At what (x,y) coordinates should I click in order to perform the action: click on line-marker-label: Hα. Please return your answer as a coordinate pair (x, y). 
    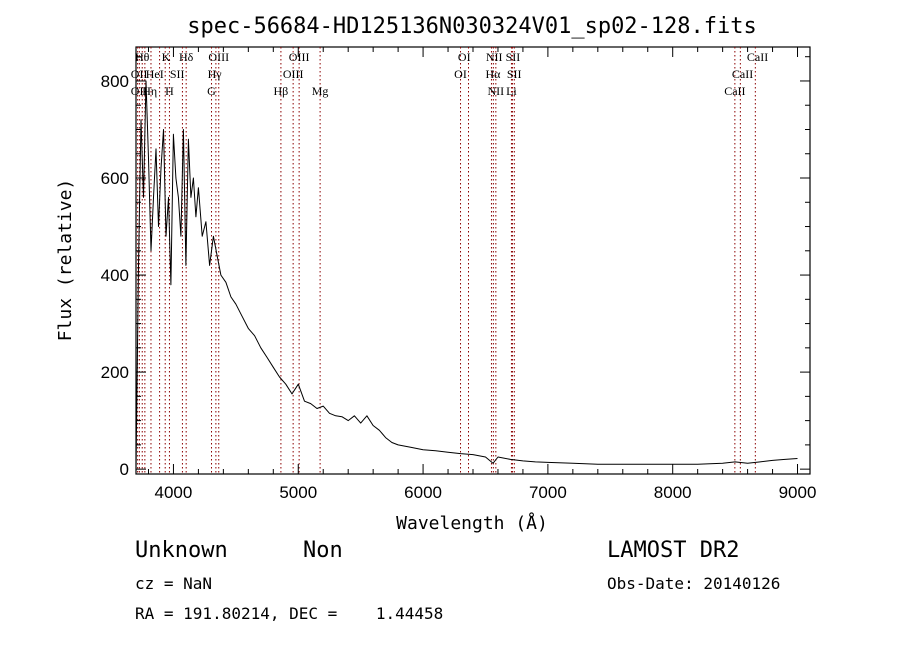
    Looking at the image, I should click on (493, 74).